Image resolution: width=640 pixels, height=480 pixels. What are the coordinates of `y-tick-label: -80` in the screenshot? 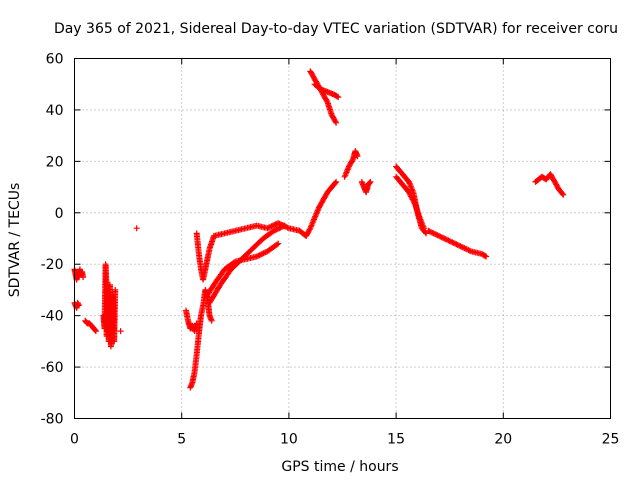 It's located at (52, 420).